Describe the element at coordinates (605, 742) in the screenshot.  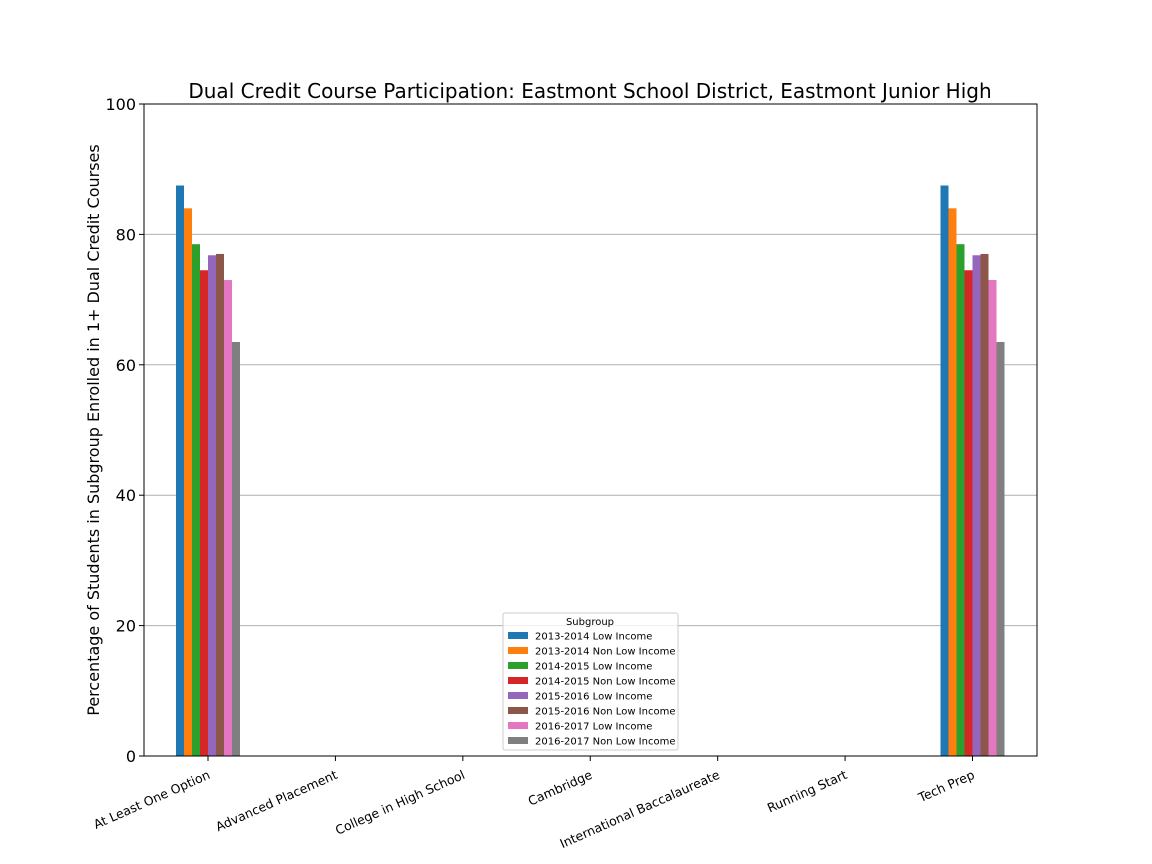
I see `legend-label: 2016-2017 Non Low Income` at that location.